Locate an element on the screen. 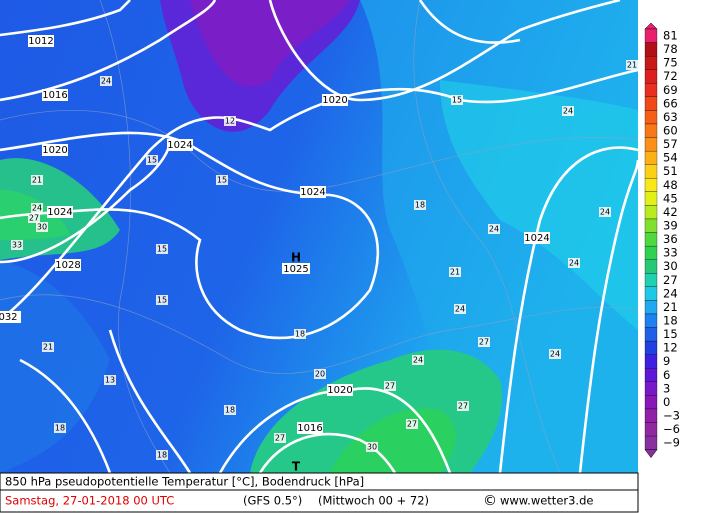 This screenshot has width=704, height=513. isobar-label: 1012 is located at coordinates (40, 41).